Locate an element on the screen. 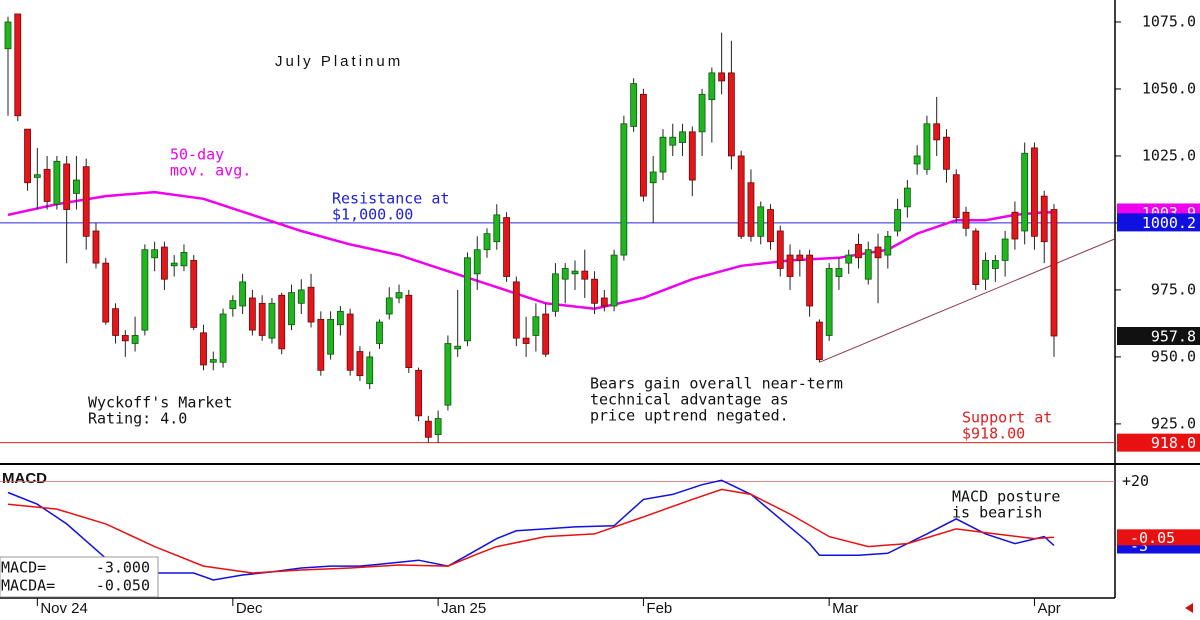  x-tick-label: Nov 24 is located at coordinates (64, 608).